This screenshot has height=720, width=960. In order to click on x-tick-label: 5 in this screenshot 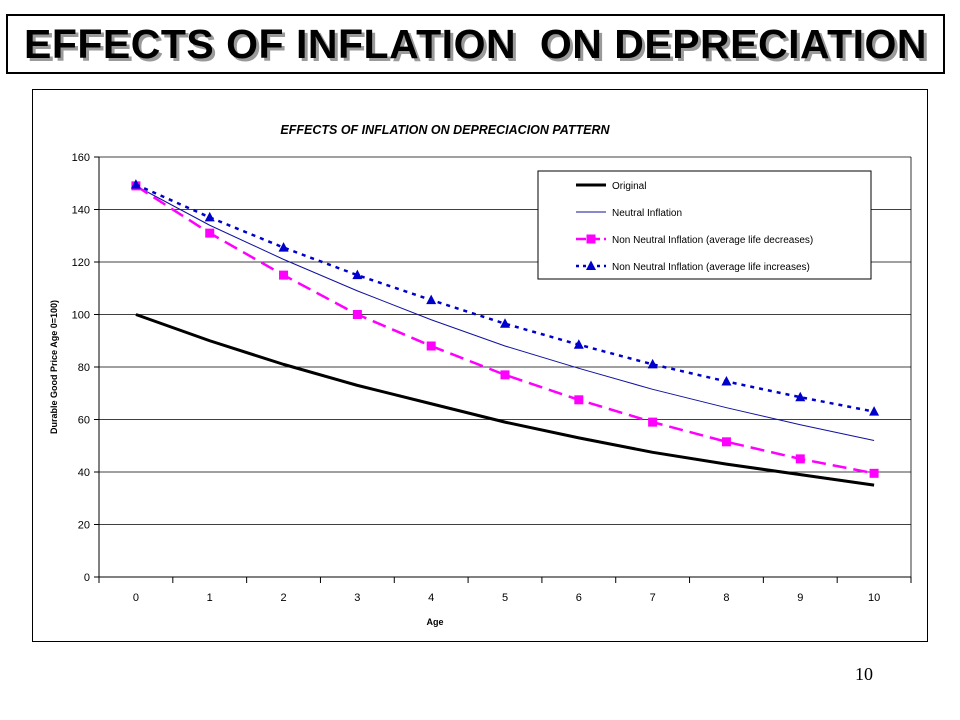, I will do `click(505, 598)`.